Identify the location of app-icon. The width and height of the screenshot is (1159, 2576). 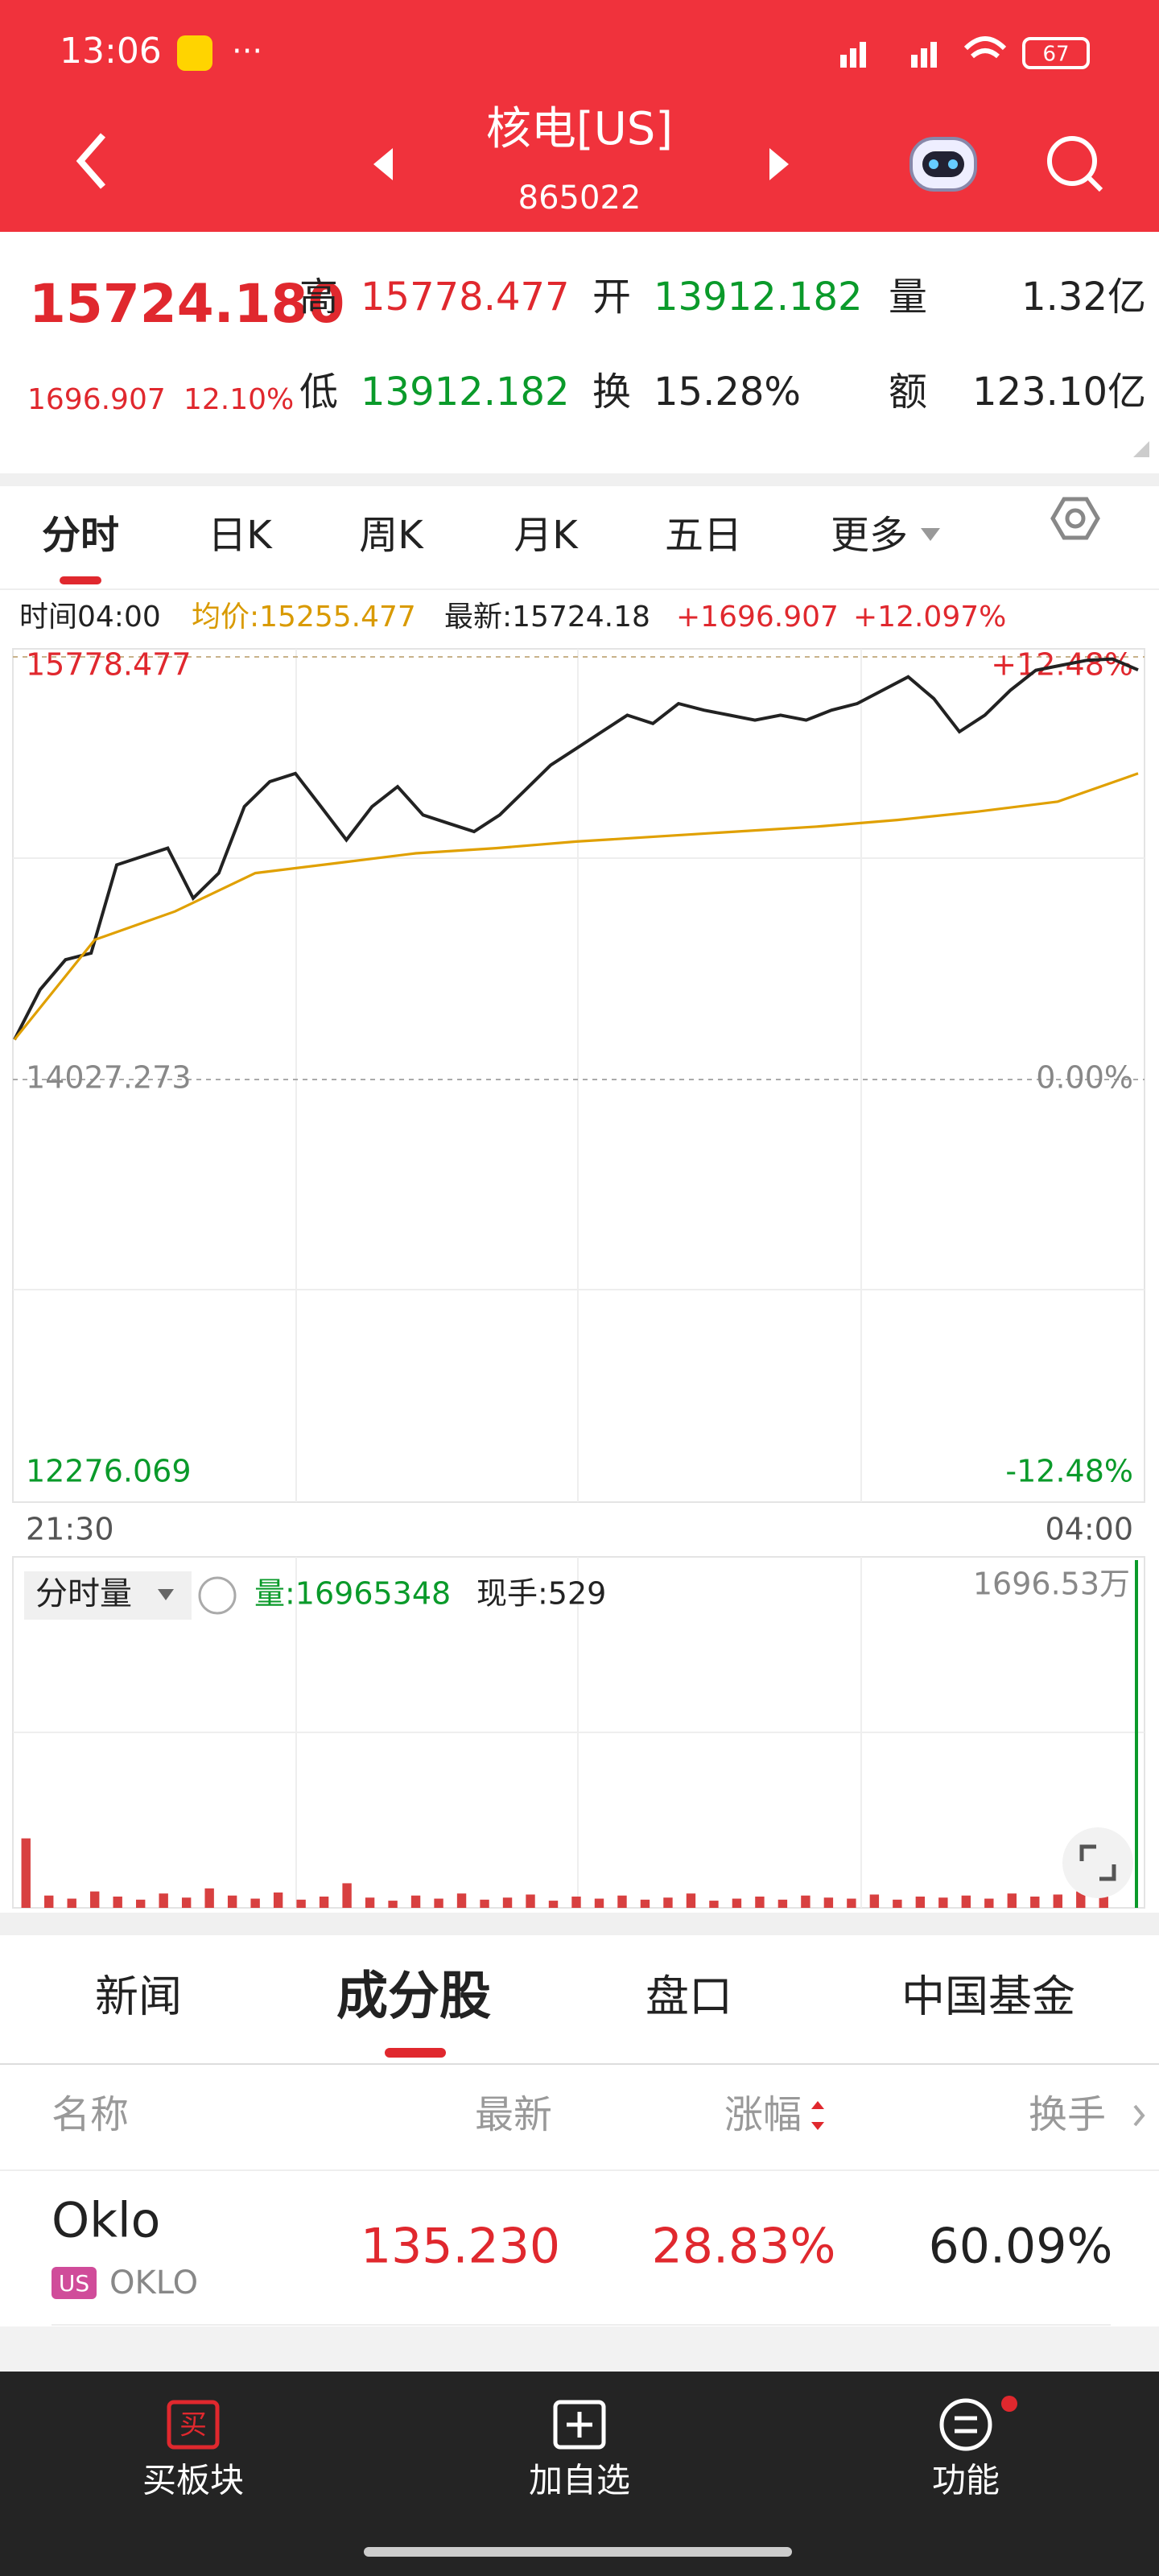
(194, 53).